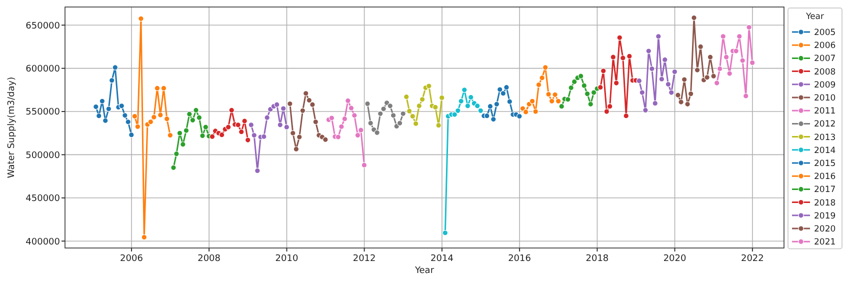 Image resolution: width=858 pixels, height=292 pixels. Describe the element at coordinates (43, 113) in the screenshot. I see `y-tick-label: 550000` at that location.